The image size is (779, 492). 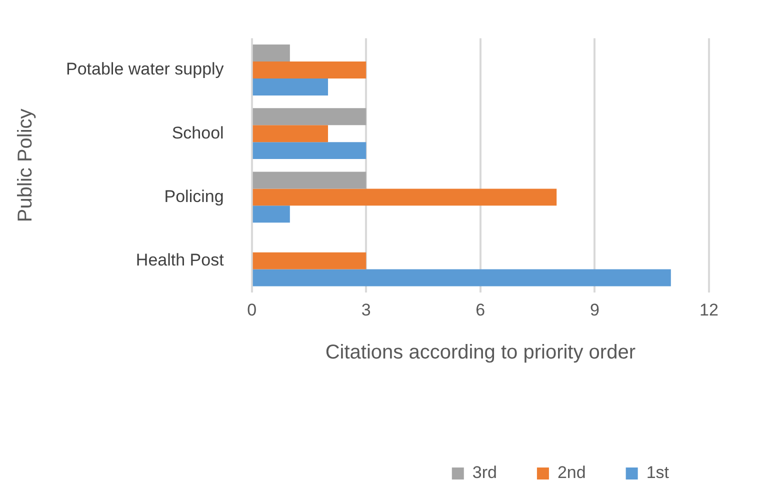 What do you see at coordinates (481, 310) in the screenshot?
I see `x-tick-label: 6` at bounding box center [481, 310].